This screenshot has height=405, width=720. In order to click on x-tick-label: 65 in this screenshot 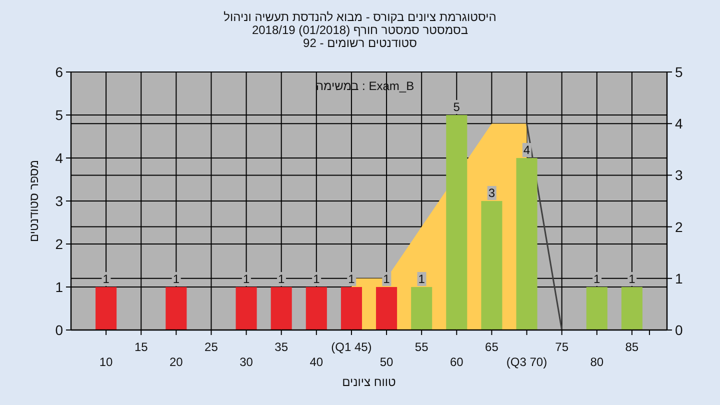, I will do `click(492, 347)`.